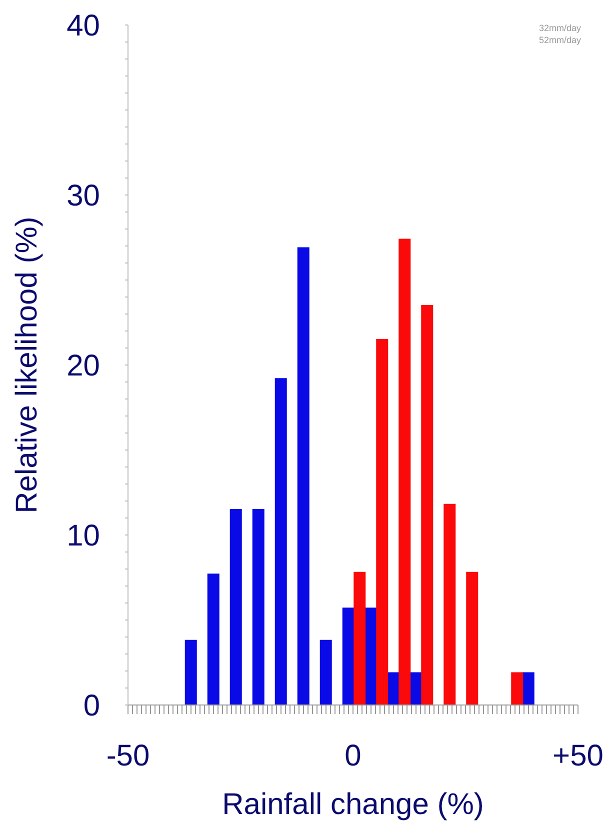 This screenshot has width=611, height=834. I want to click on y-tick-label: 30, so click(83, 196).